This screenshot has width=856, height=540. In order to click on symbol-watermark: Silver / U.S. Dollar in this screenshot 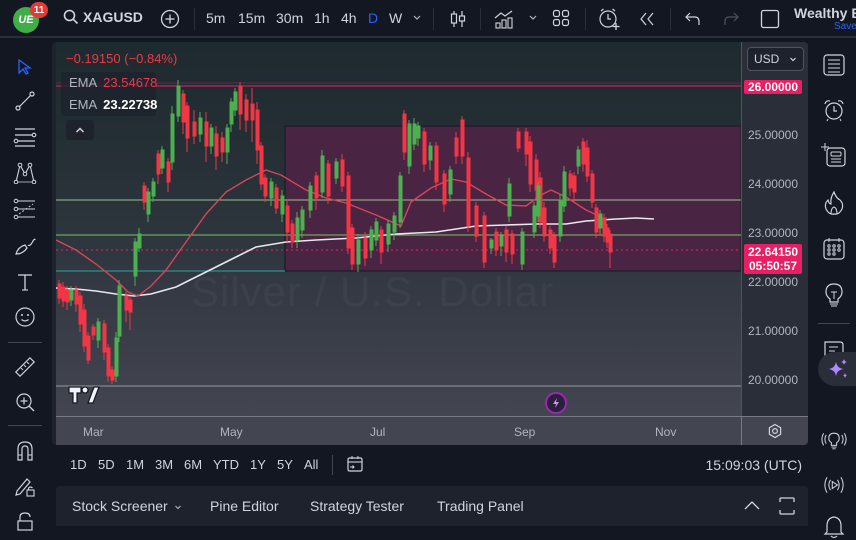, I will do `click(372, 292)`.